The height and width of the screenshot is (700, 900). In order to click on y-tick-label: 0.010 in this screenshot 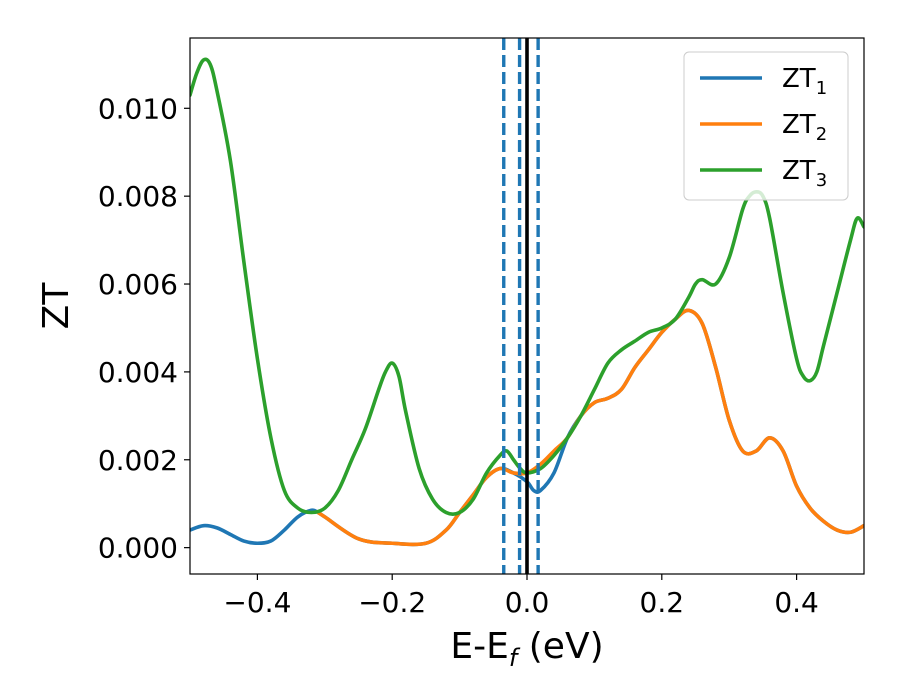, I will do `click(138, 108)`.